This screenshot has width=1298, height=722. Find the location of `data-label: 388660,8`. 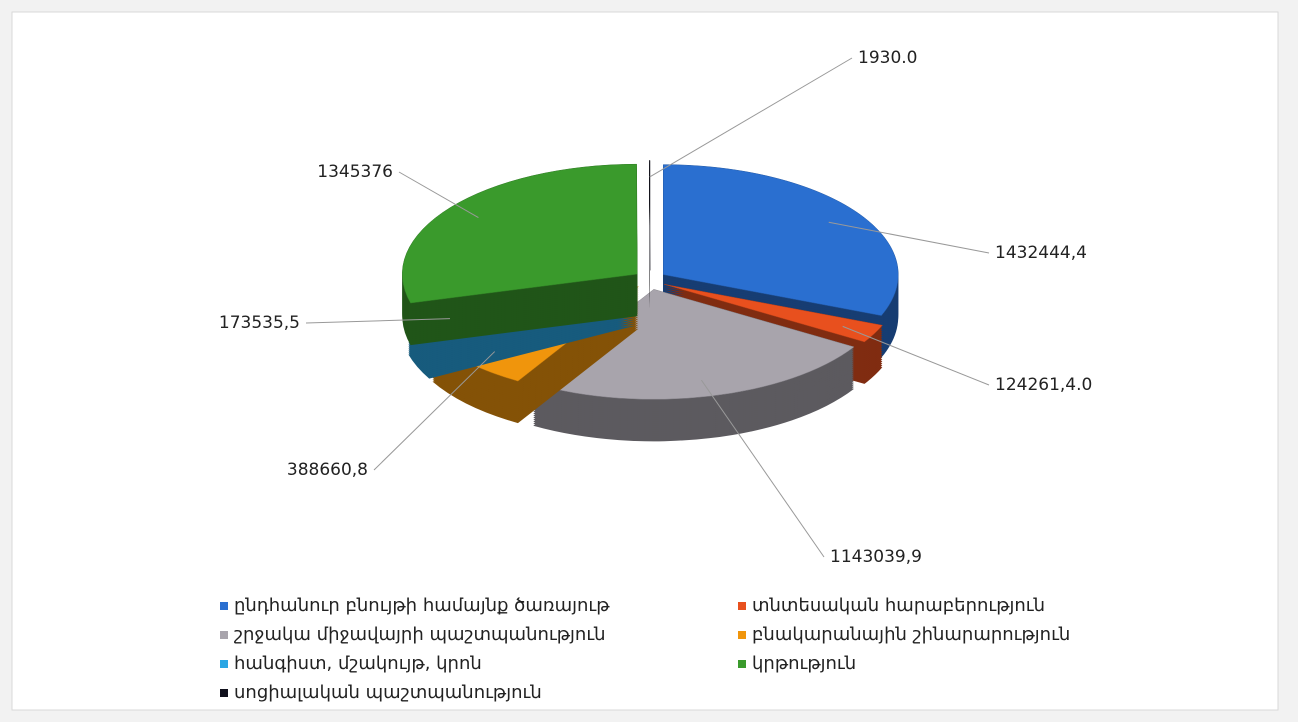

data-label: 388660,8 is located at coordinates (327, 470).